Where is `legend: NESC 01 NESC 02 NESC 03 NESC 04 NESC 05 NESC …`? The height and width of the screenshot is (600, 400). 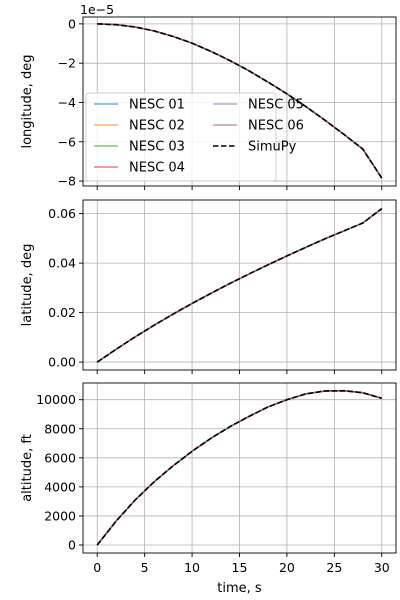 legend: NESC 01 NESC 02 NESC 03 NESC 04 NESC 05 NESC … is located at coordinates (194, 137).